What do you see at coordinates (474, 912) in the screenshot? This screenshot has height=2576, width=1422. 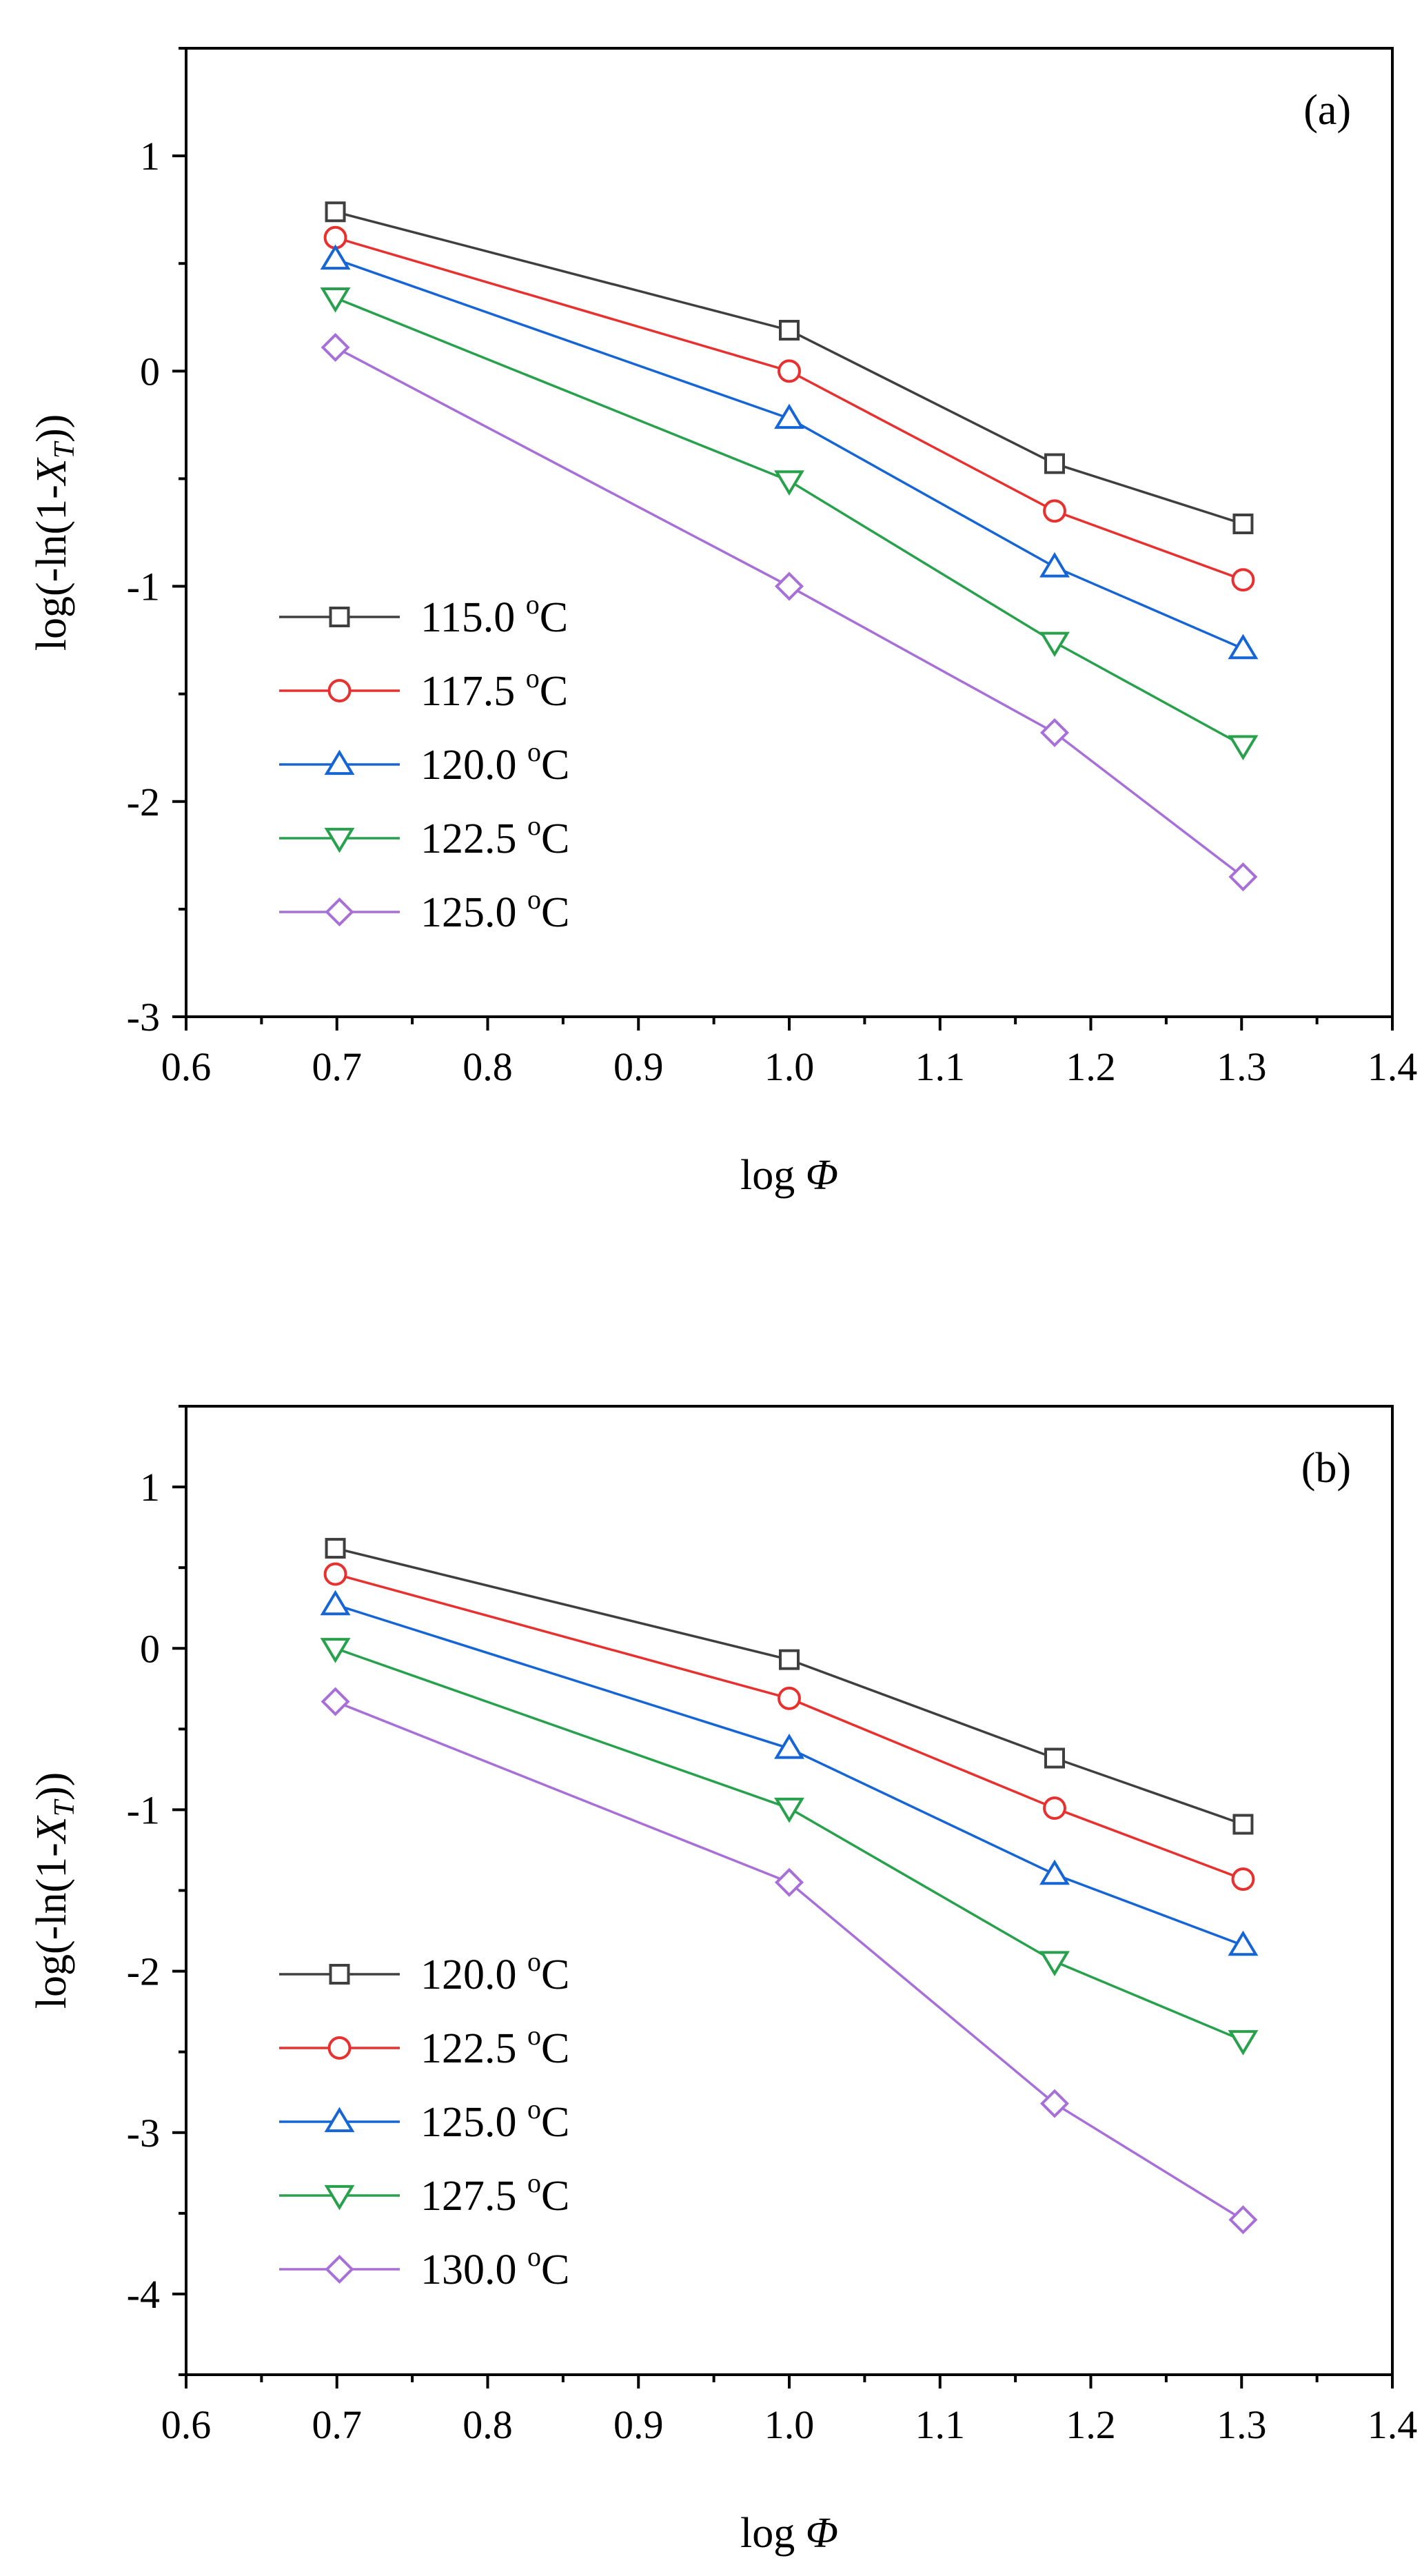 I see `legend-label-value: 125.0` at bounding box center [474, 912].